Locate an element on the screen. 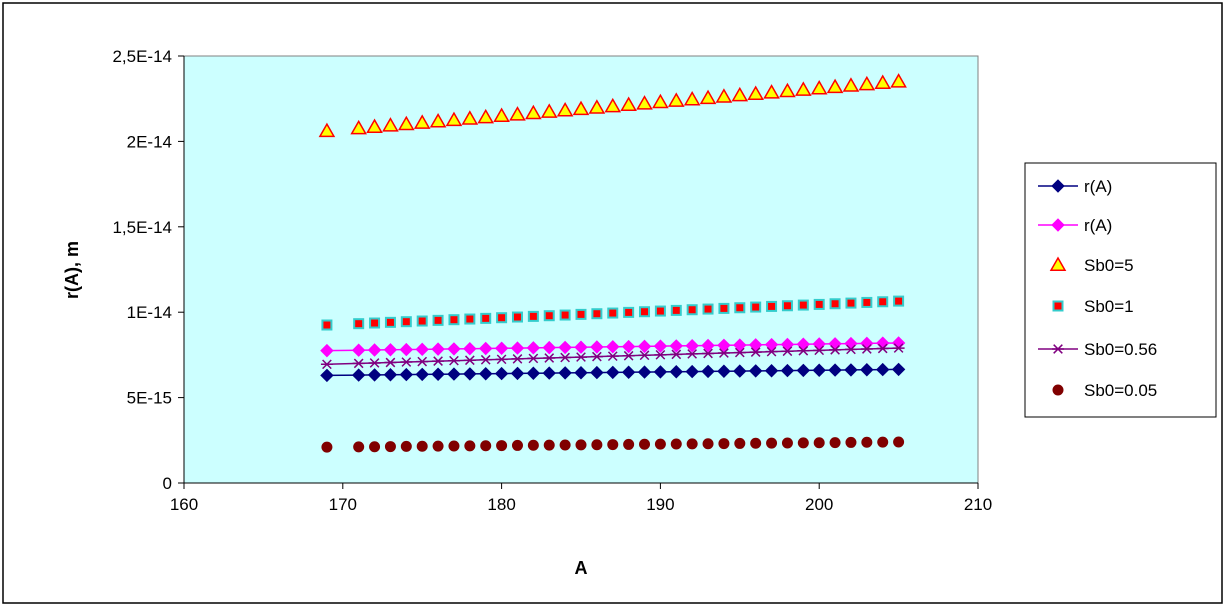 Image resolution: width=1226 pixels, height=607 pixels. legend-item: Sb0=0.05 is located at coordinates (1104, 390).